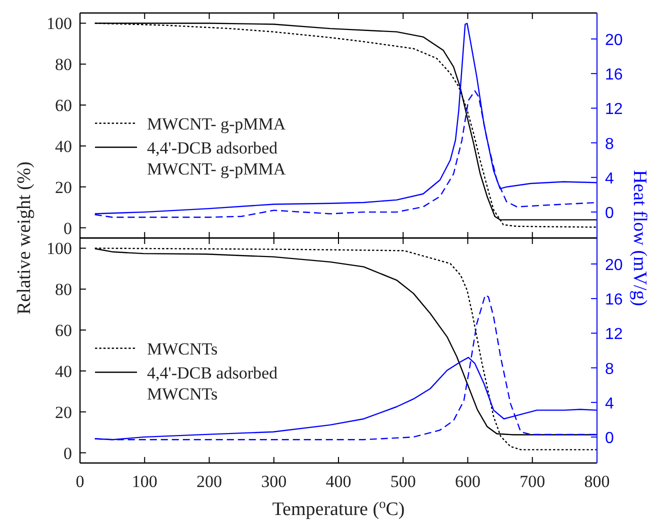  What do you see at coordinates (639, 238) in the screenshot?
I see `y2-axis-title: Heat flow (mV/g)` at bounding box center [639, 238].